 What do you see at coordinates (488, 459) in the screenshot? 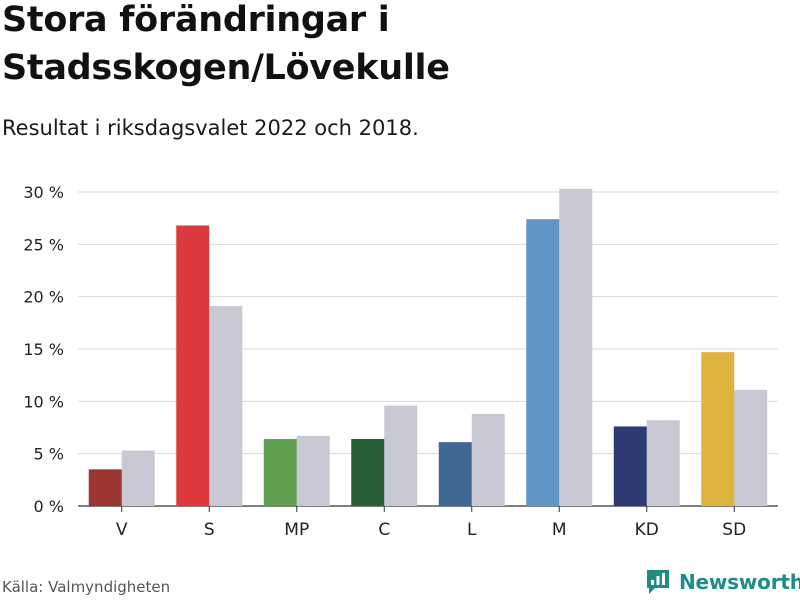
I see `bar-2018-l` at bounding box center [488, 459].